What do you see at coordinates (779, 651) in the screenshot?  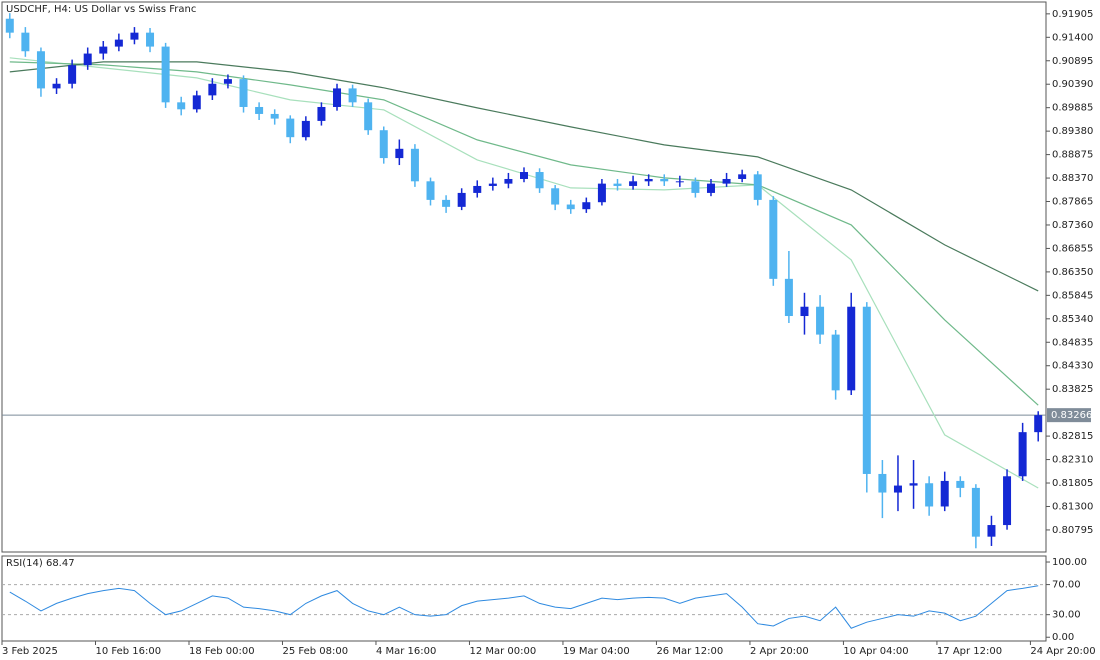 I see `x-tick-label: 2 Apr 20:00` at bounding box center [779, 651].